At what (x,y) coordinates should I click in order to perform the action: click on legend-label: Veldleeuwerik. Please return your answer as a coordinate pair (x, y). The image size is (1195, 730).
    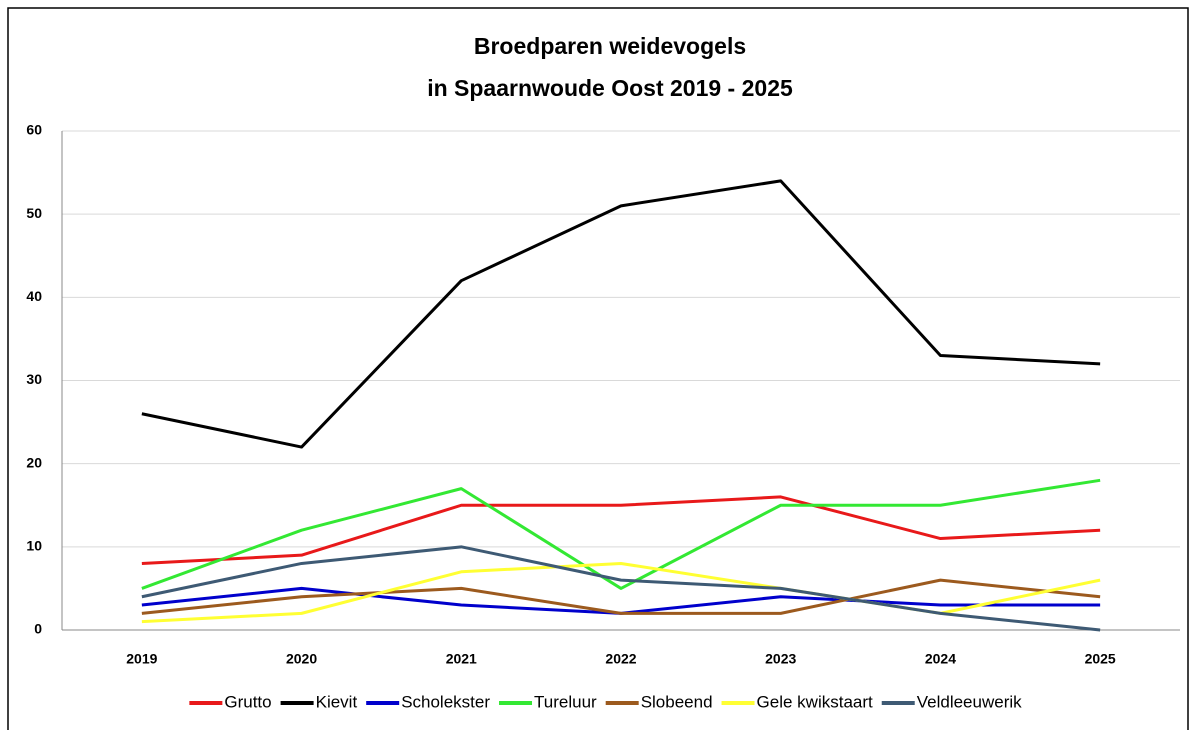
    Looking at the image, I should click on (969, 701).